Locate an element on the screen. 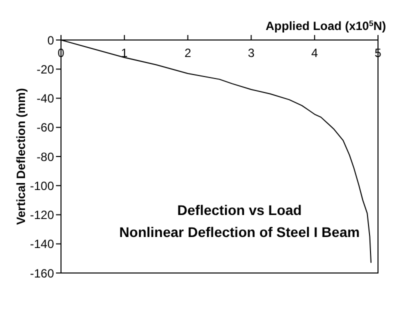  y-tick-label: -80 is located at coordinates (45, 157).